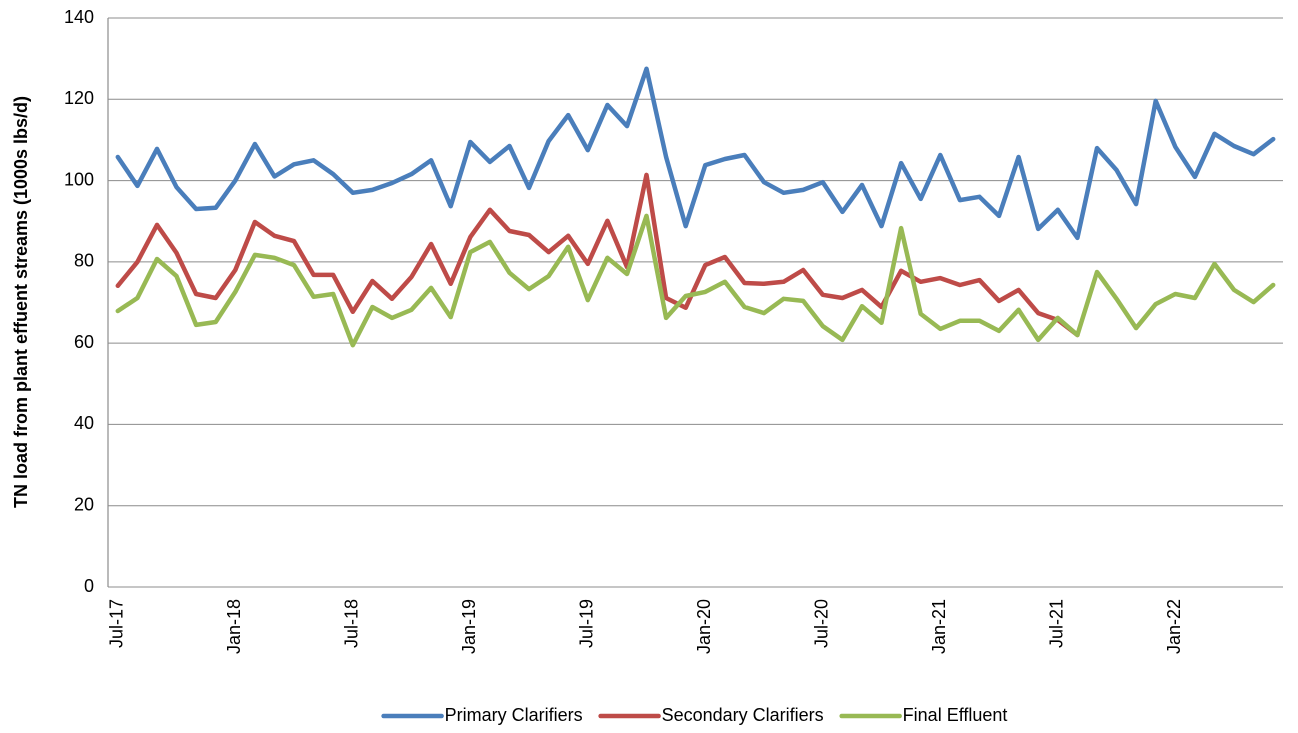  What do you see at coordinates (117, 623) in the screenshot?
I see `x-tick-label: Jul-17` at bounding box center [117, 623].